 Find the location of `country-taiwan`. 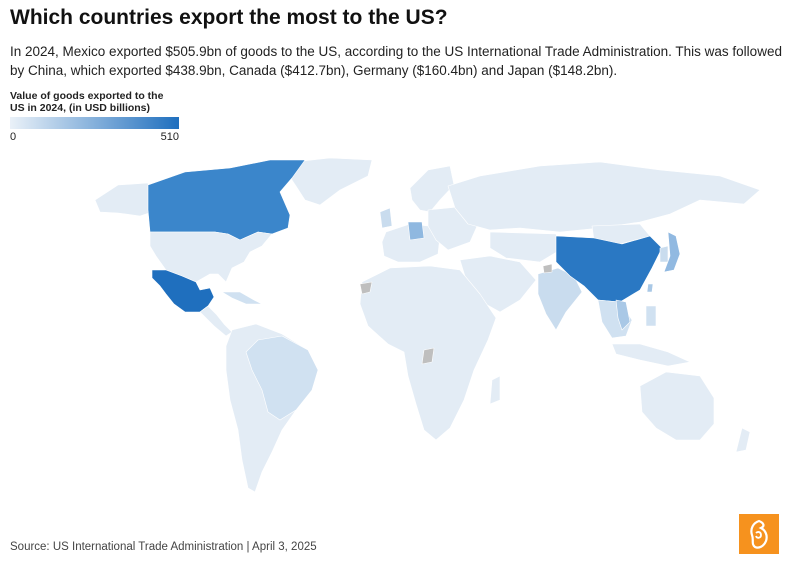

country-taiwan is located at coordinates (650, 288).